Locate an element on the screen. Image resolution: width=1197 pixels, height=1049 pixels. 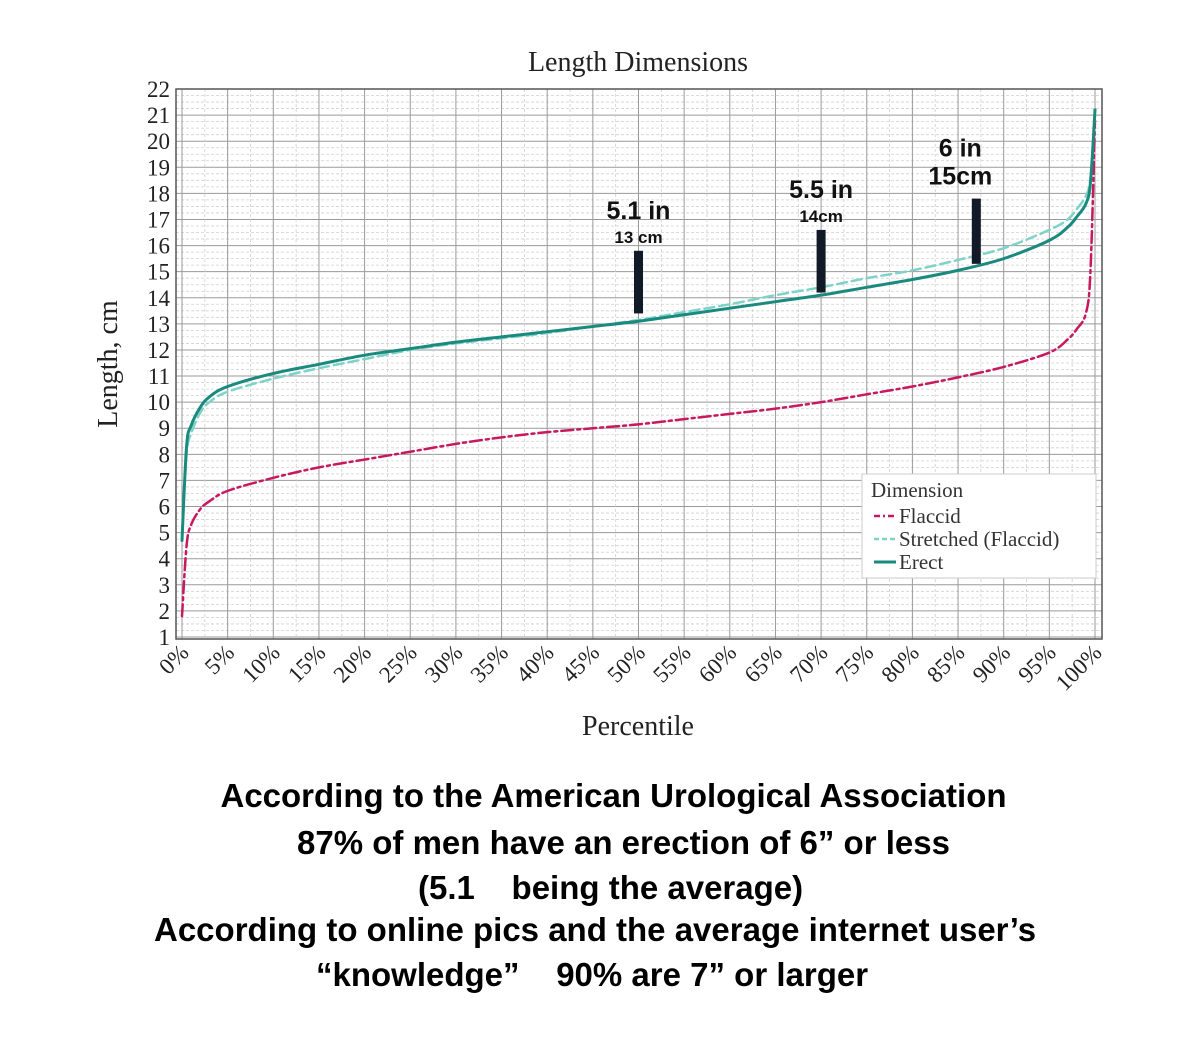
annotation-inches: 6 in is located at coordinates (960, 149).